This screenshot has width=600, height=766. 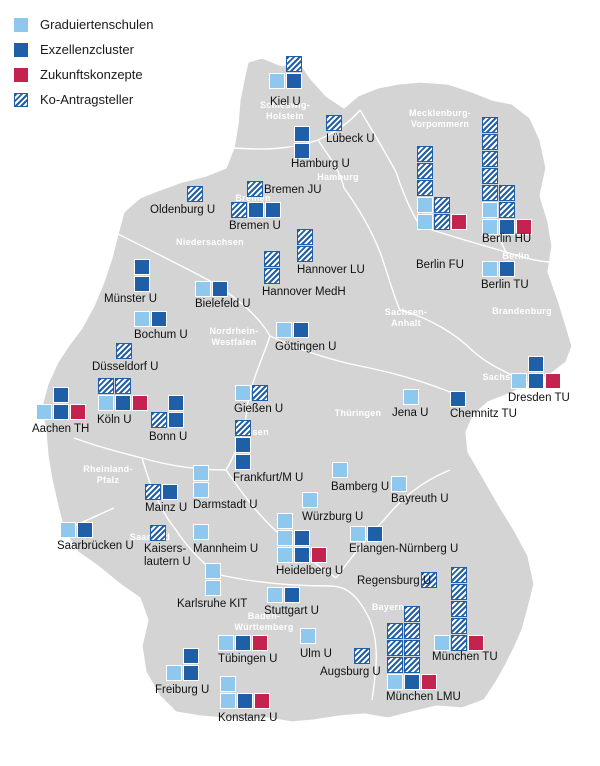 What do you see at coordinates (83, 99) in the screenshot?
I see `legend-item-ko: Ko-Antragsteller` at bounding box center [83, 99].